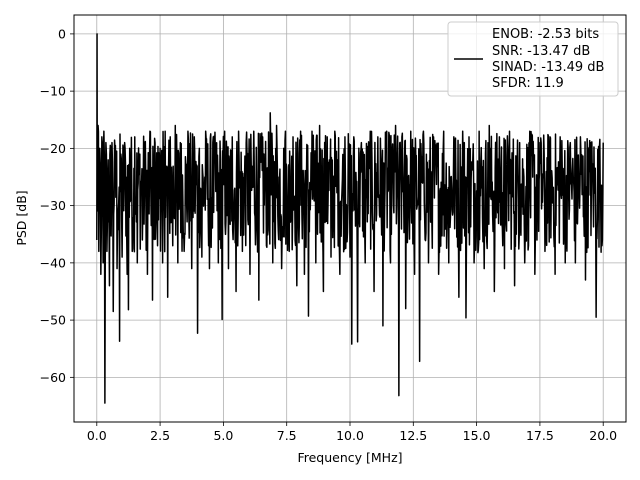 The height and width of the screenshot is (480, 640). What do you see at coordinates (287, 435) in the screenshot?
I see `x-tick-label: 7.5` at bounding box center [287, 435].